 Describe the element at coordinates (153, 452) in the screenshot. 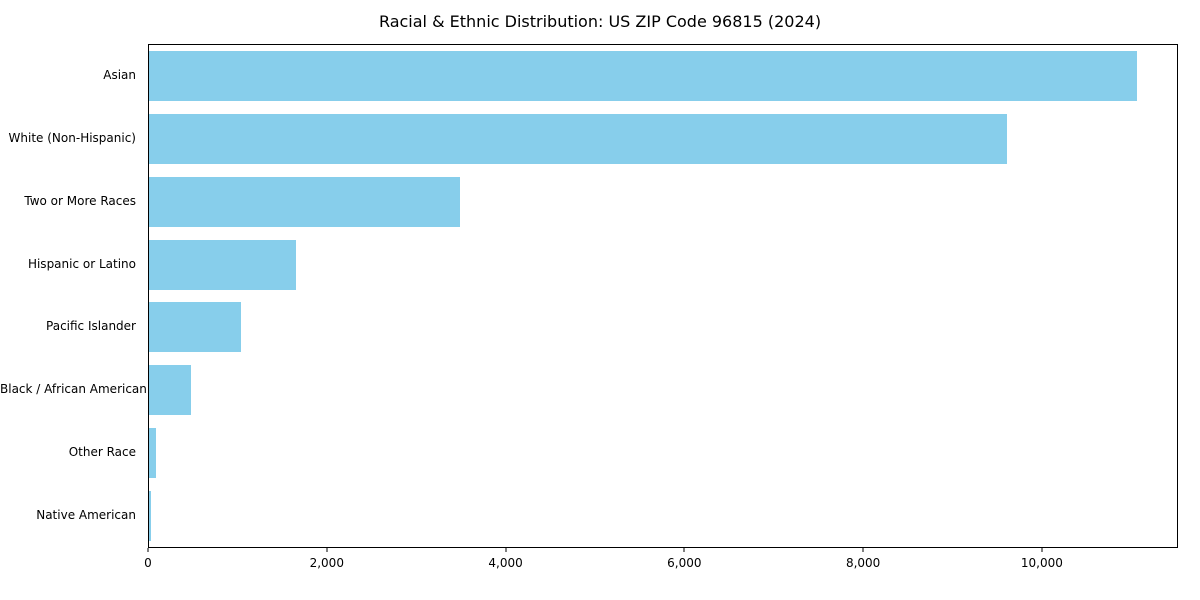

I see `bar-other-race` at that location.